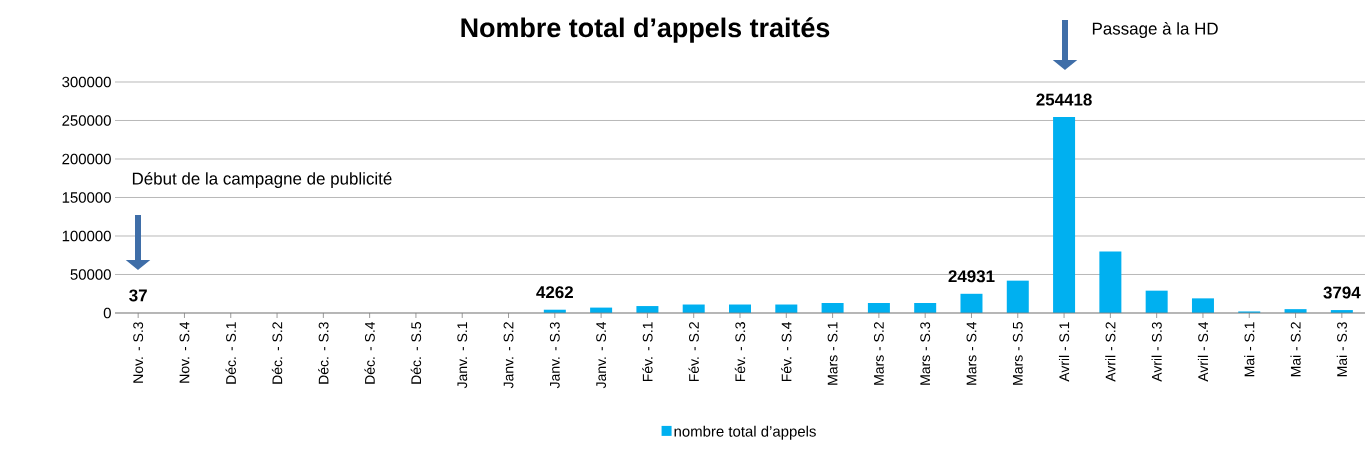 This screenshot has width=1367, height=452. I want to click on x-tick-label: Fév. - S.2, so click(693, 352).